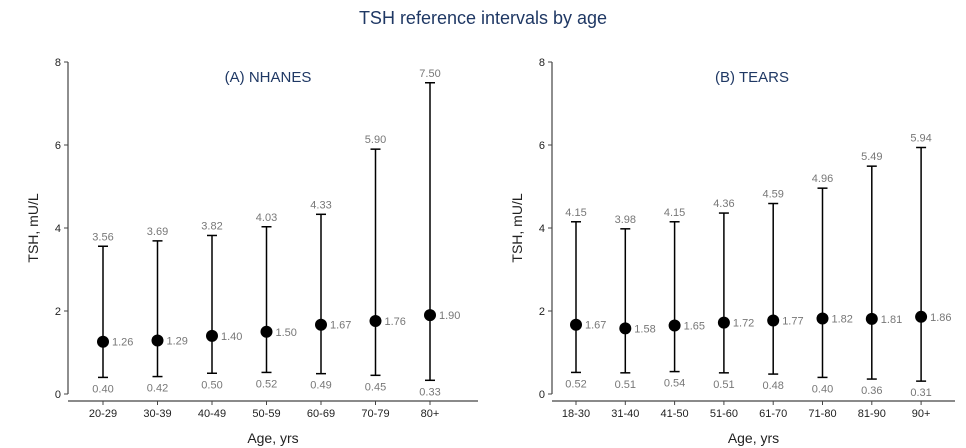 The width and height of the screenshot is (966, 448). What do you see at coordinates (375, 387) in the screenshot?
I see `lower-value-label: 0.45` at bounding box center [375, 387].